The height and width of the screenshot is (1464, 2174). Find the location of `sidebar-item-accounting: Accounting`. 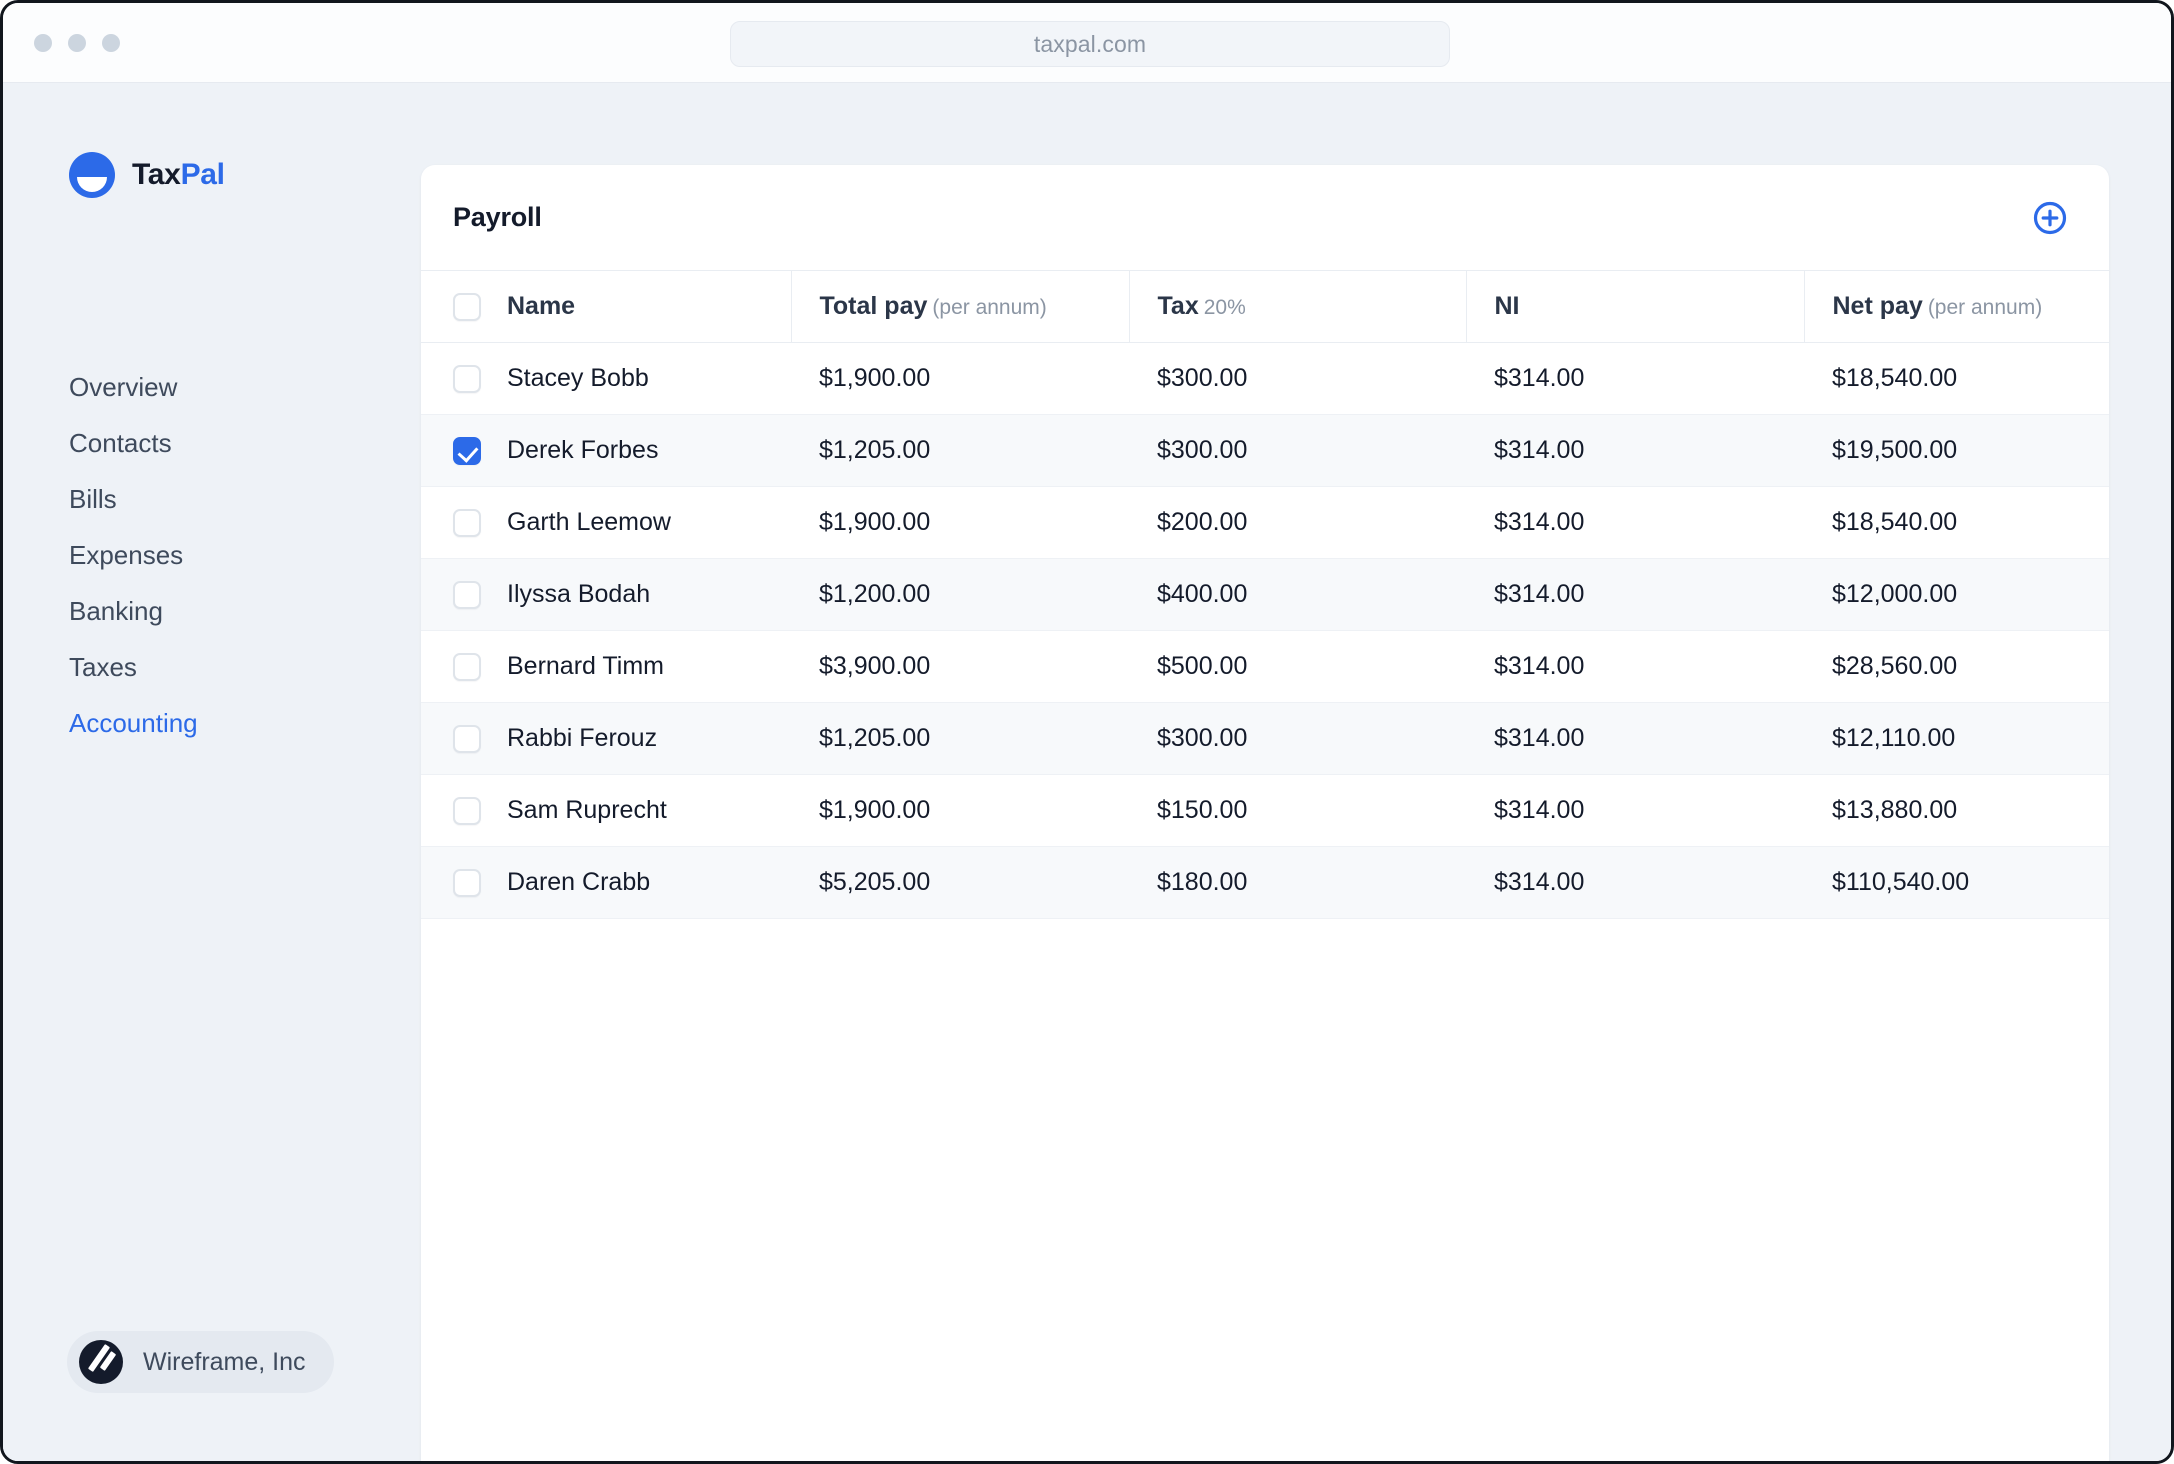

sidebar-item-accounting: Accounting is located at coordinates (133, 723).